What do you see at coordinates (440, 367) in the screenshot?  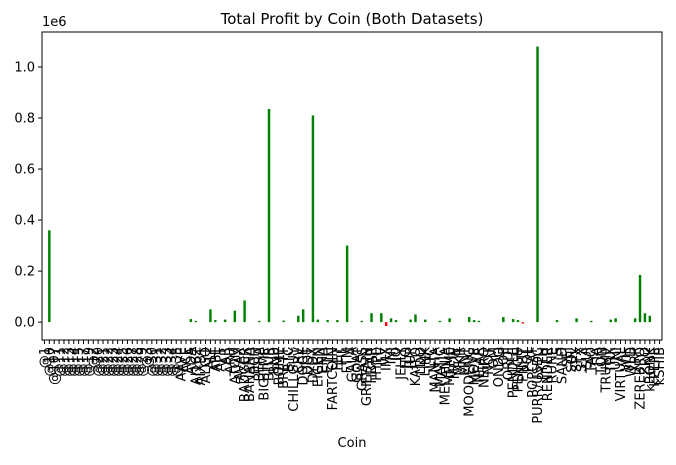 I see `x-tick-label: MATIC` at bounding box center [440, 367].